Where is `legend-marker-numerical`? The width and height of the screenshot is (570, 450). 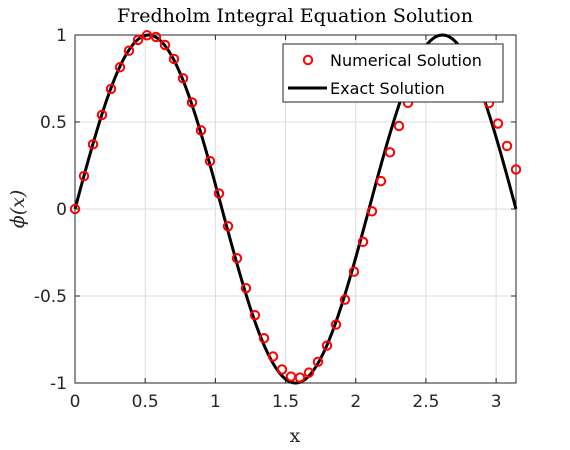 legend-marker-numerical is located at coordinates (308, 60).